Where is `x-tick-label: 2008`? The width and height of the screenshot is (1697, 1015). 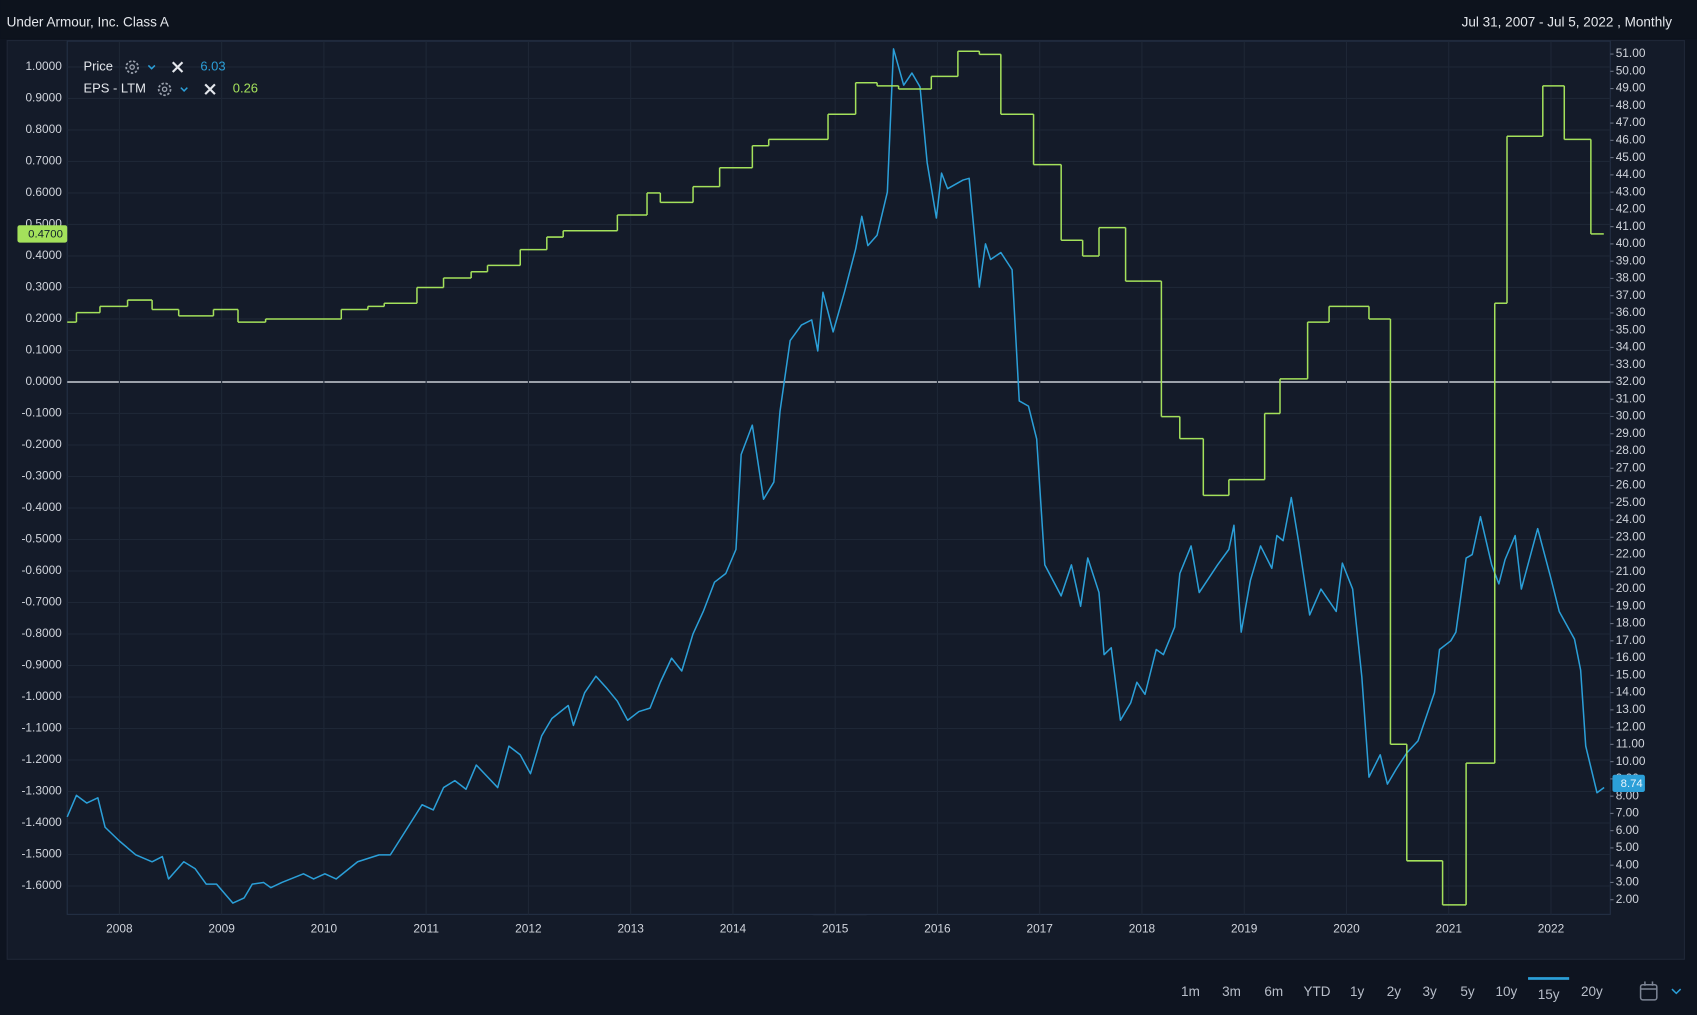
x-tick-label: 2008 is located at coordinates (119, 929).